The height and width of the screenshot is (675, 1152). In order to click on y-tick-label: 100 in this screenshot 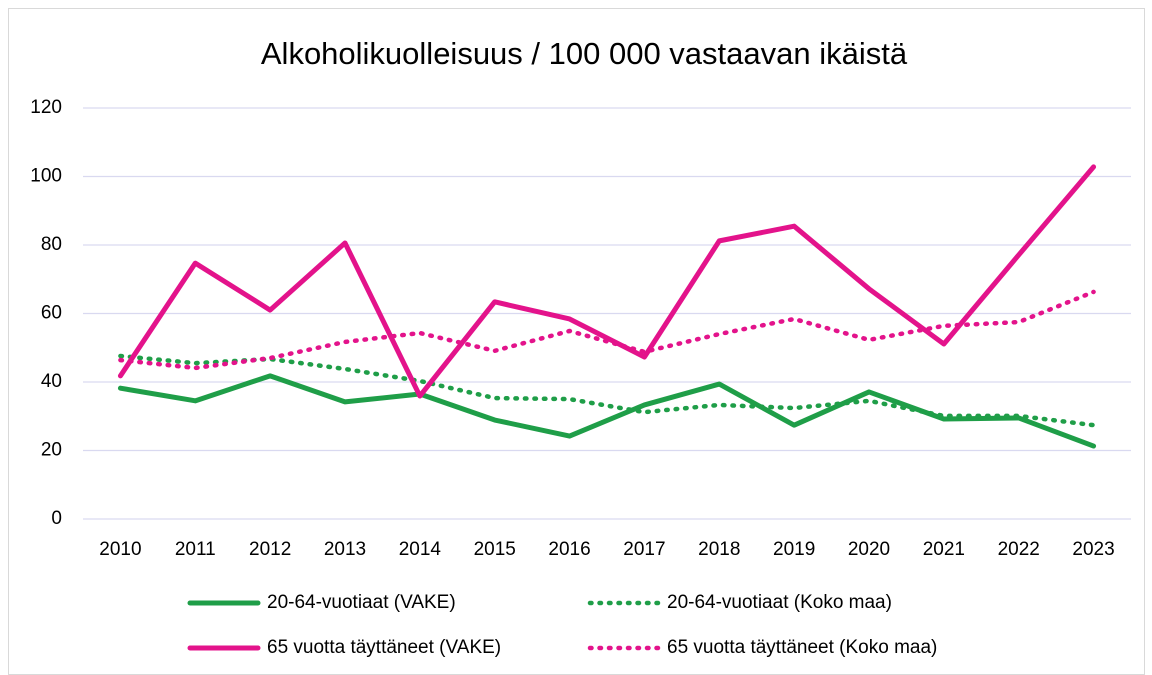, I will do `click(46, 176)`.